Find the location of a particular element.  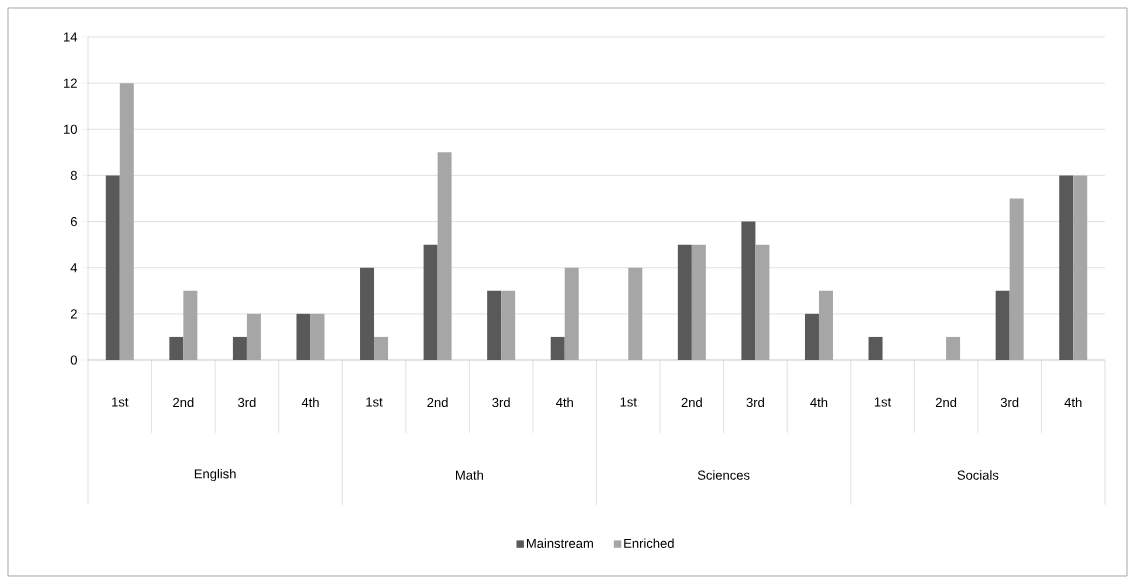

y-tick-label: 4 is located at coordinates (74, 268).